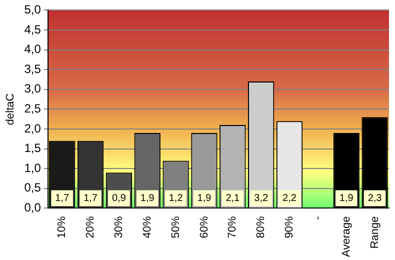 The image size is (395, 260). Describe the element at coordinates (176, 198) in the screenshot. I see `data-label: 1,2` at that location.